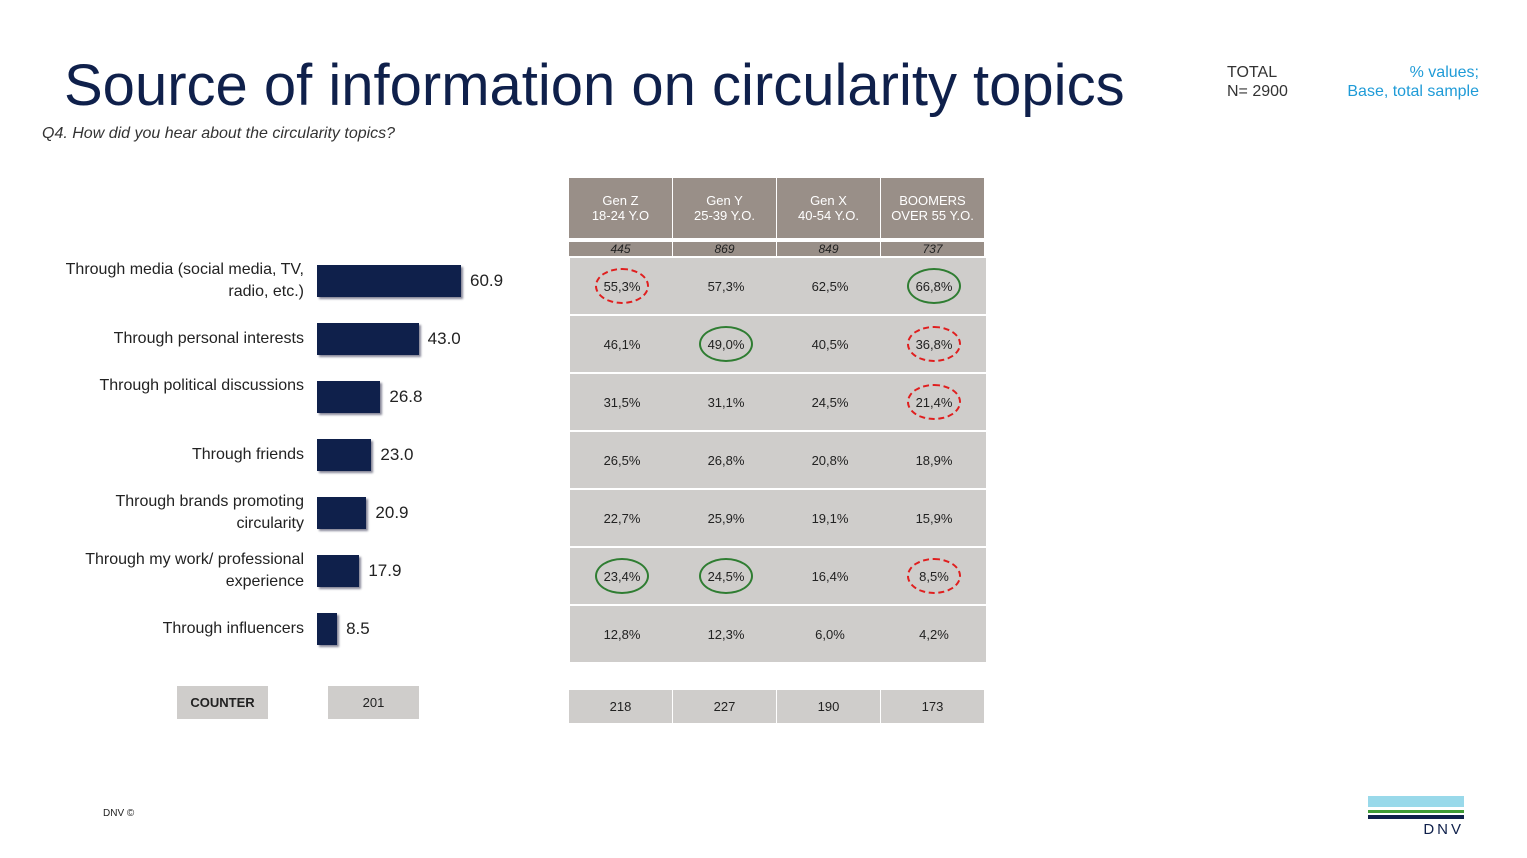 The image size is (1527, 858). Describe the element at coordinates (620, 249) in the screenshot. I see `sample-size: 445` at that location.